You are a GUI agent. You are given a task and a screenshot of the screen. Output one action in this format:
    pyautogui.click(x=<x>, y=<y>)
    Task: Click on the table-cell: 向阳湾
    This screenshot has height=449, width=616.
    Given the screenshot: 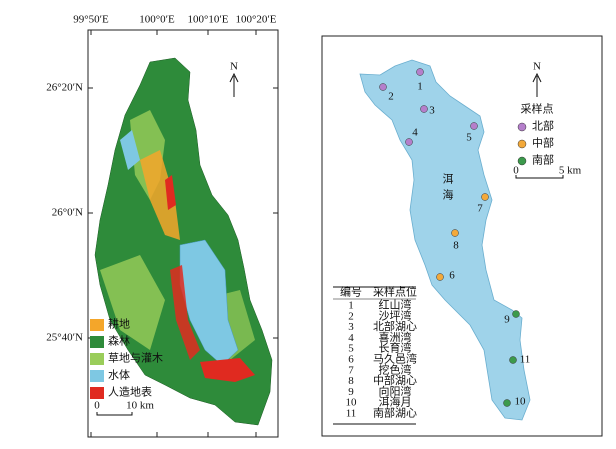 What is the action you would take?
    pyautogui.click(x=395, y=391)
    